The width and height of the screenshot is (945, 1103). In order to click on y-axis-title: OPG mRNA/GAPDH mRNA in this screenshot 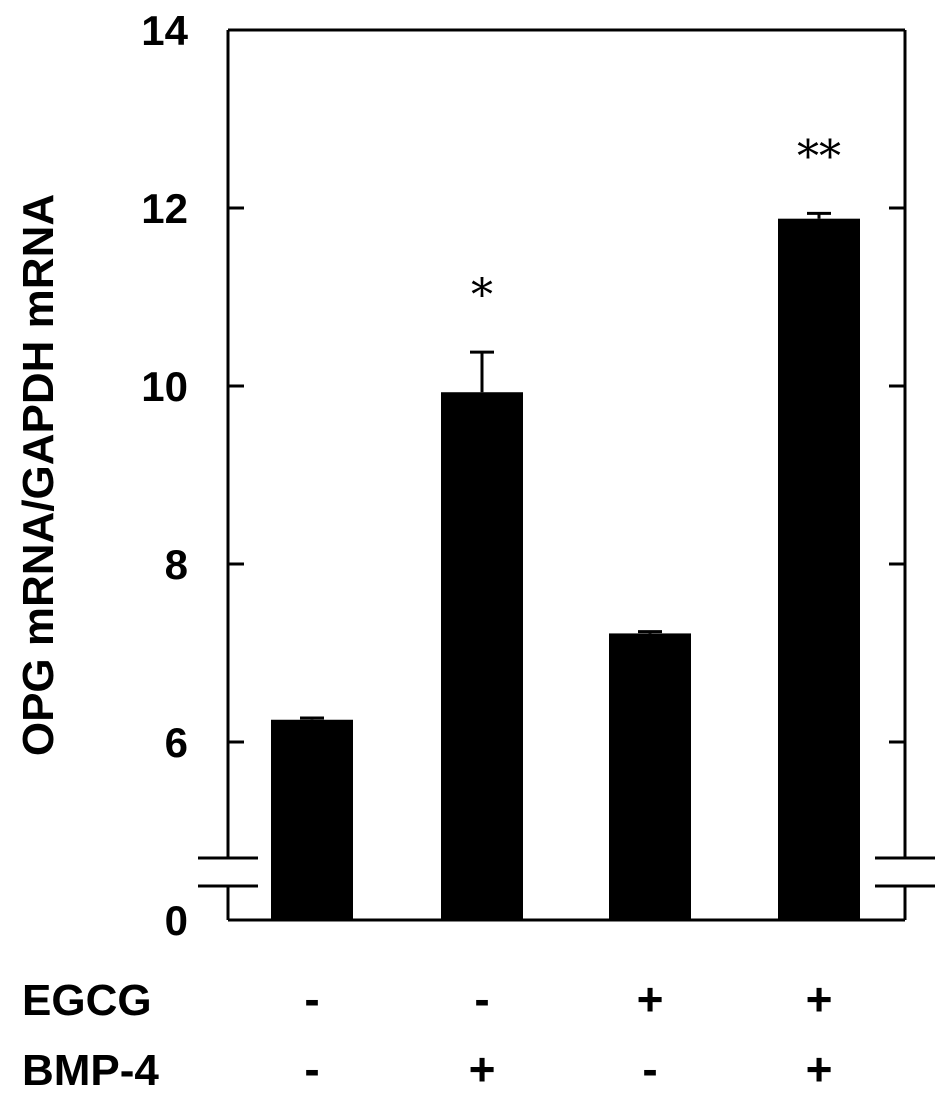, I will do `click(38, 475)`.